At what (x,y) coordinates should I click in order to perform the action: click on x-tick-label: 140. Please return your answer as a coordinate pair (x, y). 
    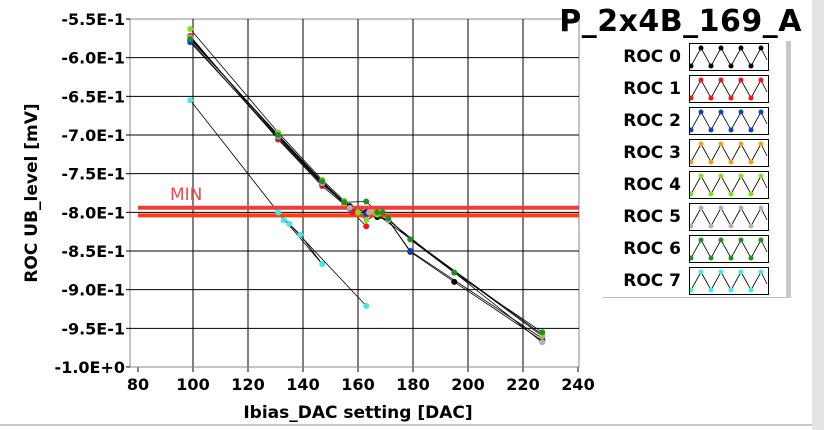
    Looking at the image, I should click on (302, 384).